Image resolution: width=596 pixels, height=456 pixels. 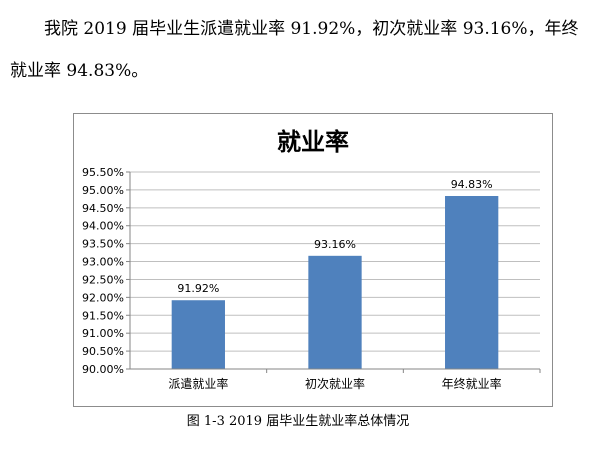 What do you see at coordinates (103, 190) in the screenshot?
I see `y-tick-label: 95.00%` at bounding box center [103, 190].